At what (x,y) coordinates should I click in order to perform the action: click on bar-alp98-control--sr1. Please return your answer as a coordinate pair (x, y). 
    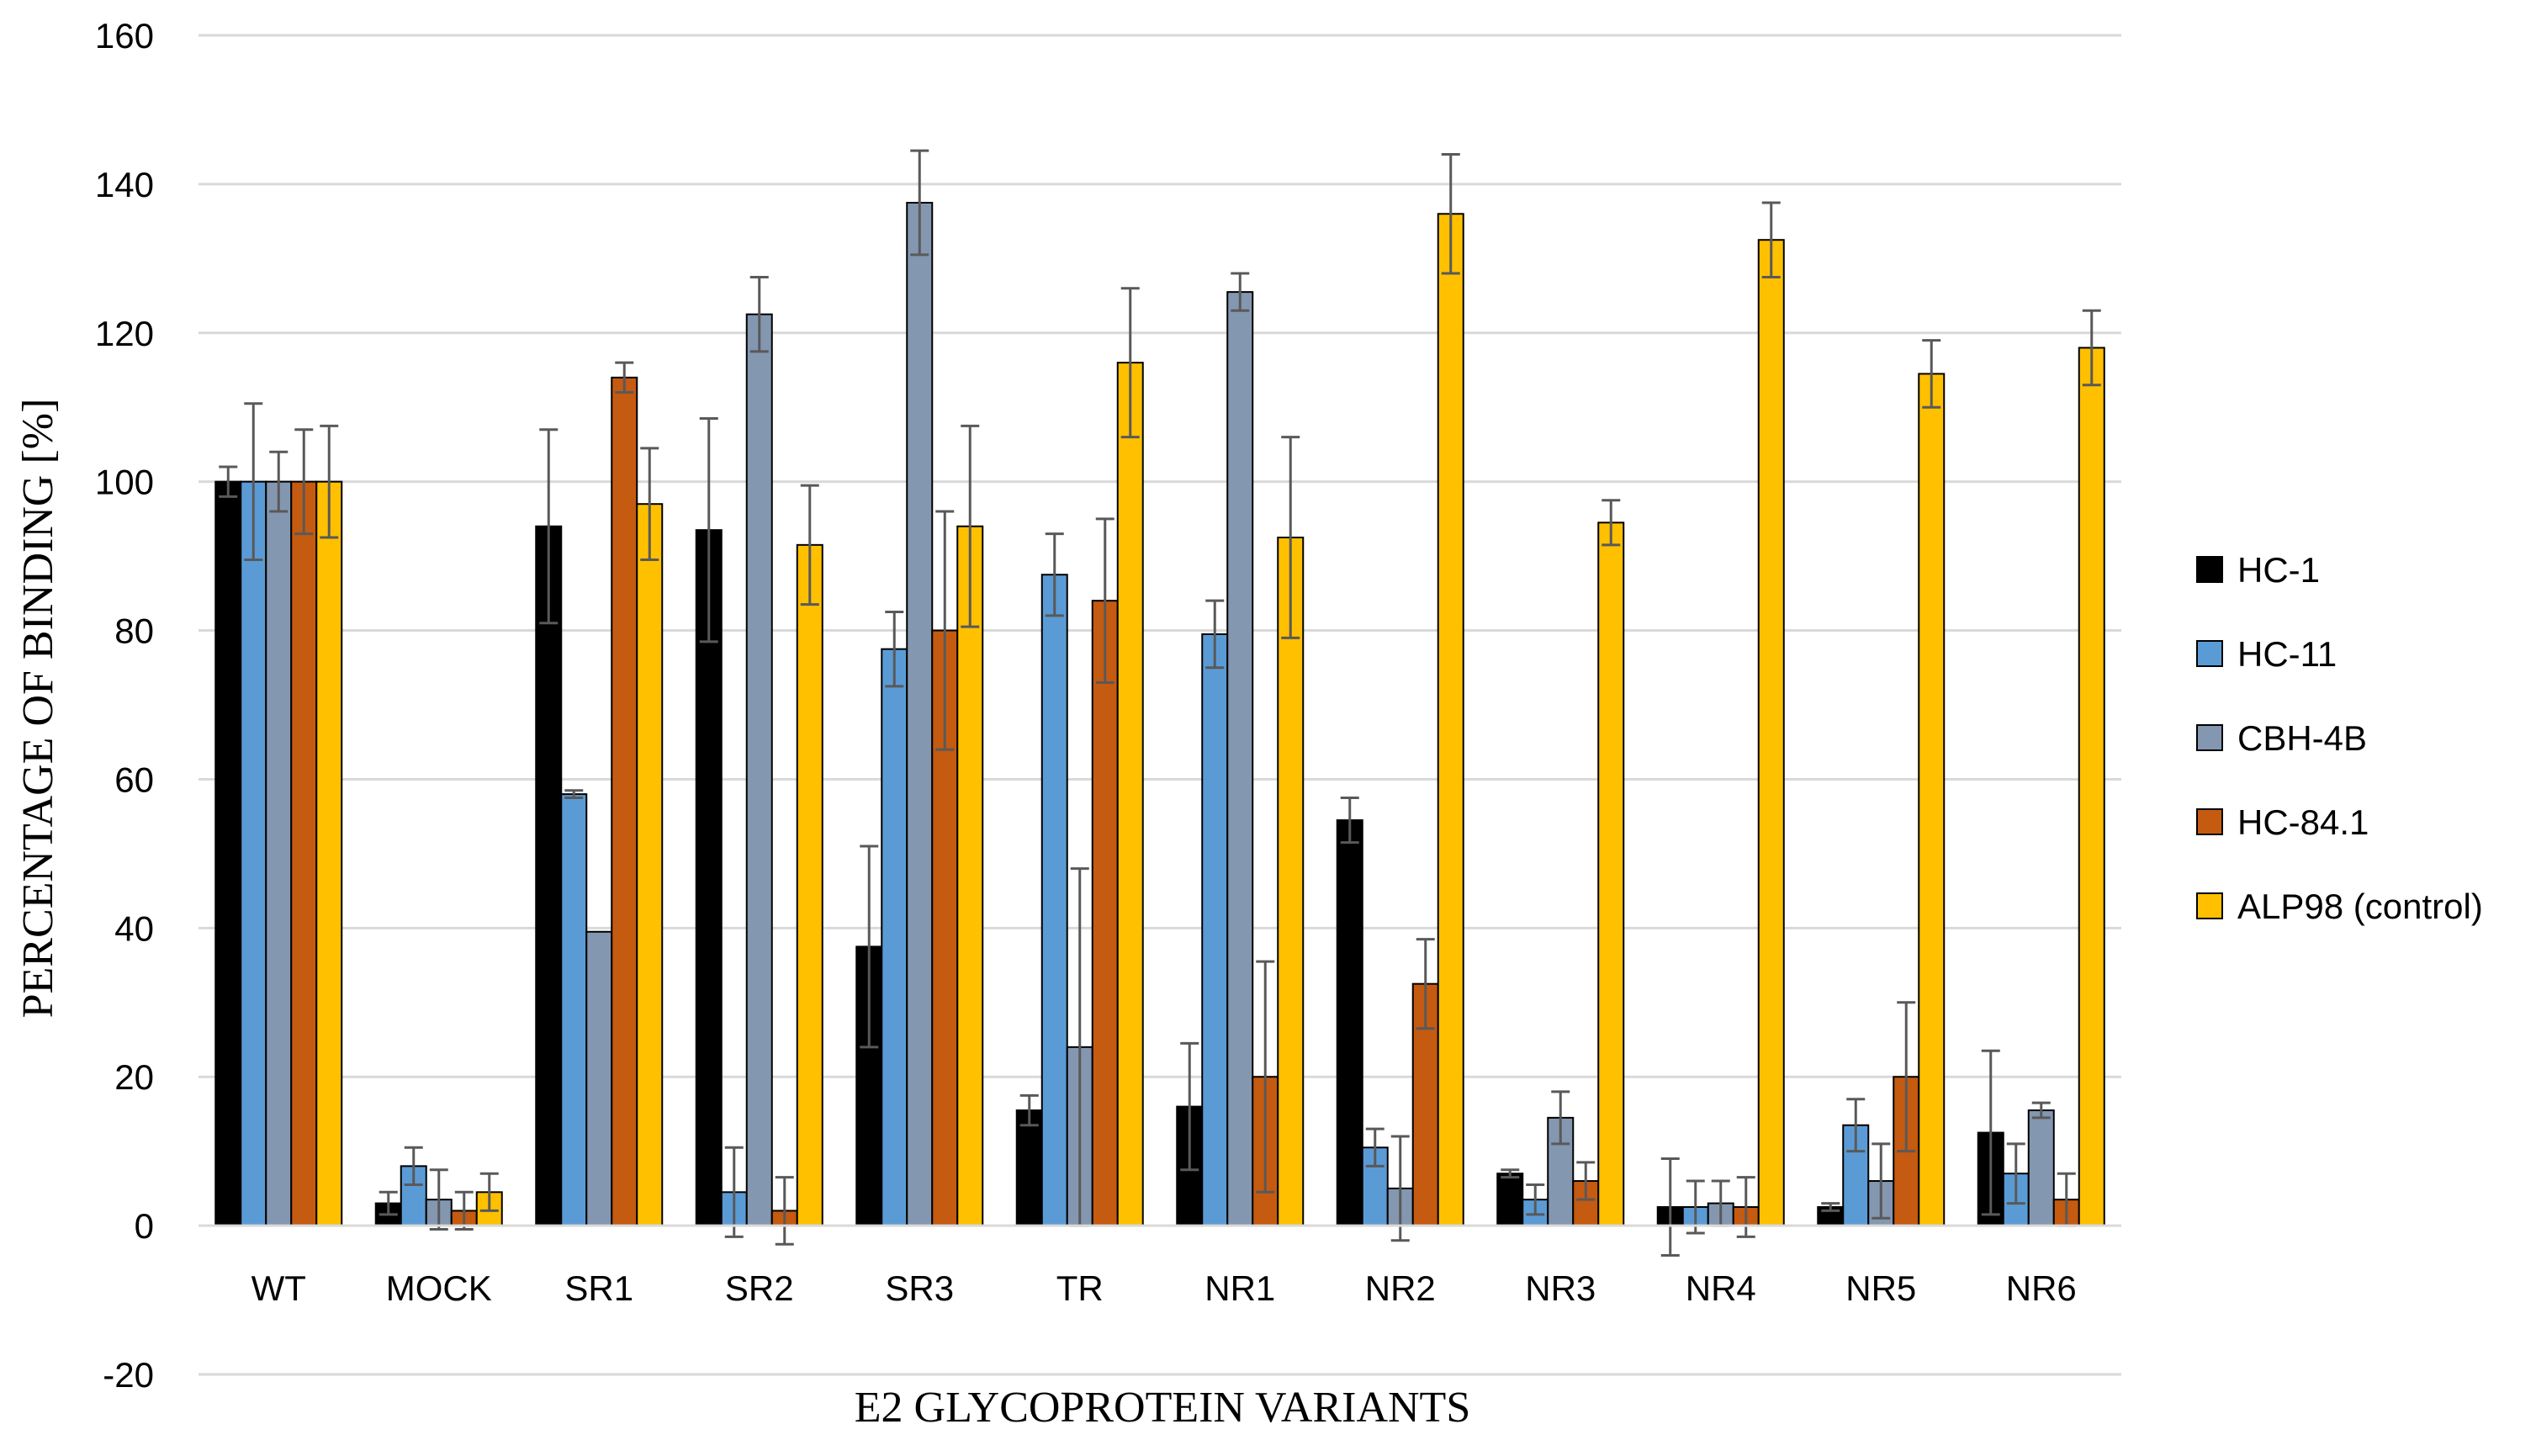
    Looking at the image, I should click on (650, 865).